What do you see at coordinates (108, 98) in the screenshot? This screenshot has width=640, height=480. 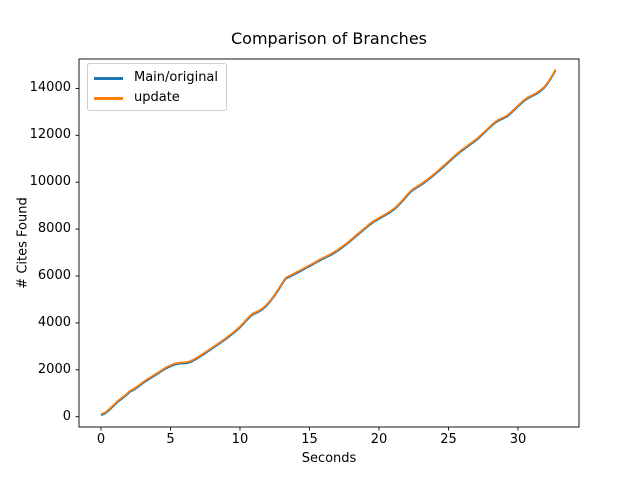 I see `legend-swatch-update` at bounding box center [108, 98].